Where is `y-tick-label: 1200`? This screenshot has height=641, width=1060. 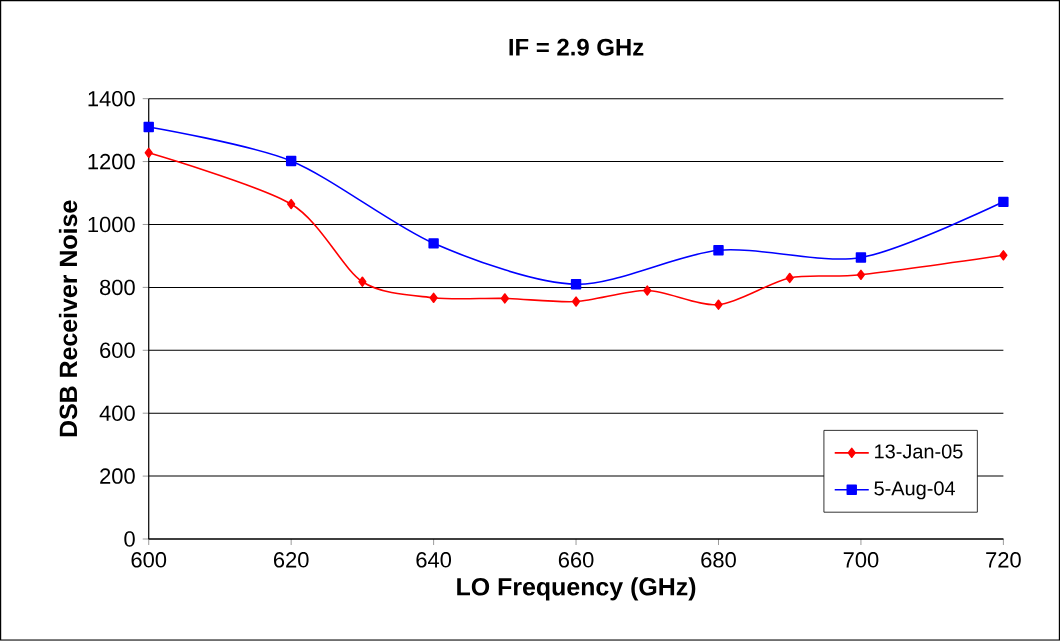 y-tick-label: 1200 is located at coordinates (111, 161).